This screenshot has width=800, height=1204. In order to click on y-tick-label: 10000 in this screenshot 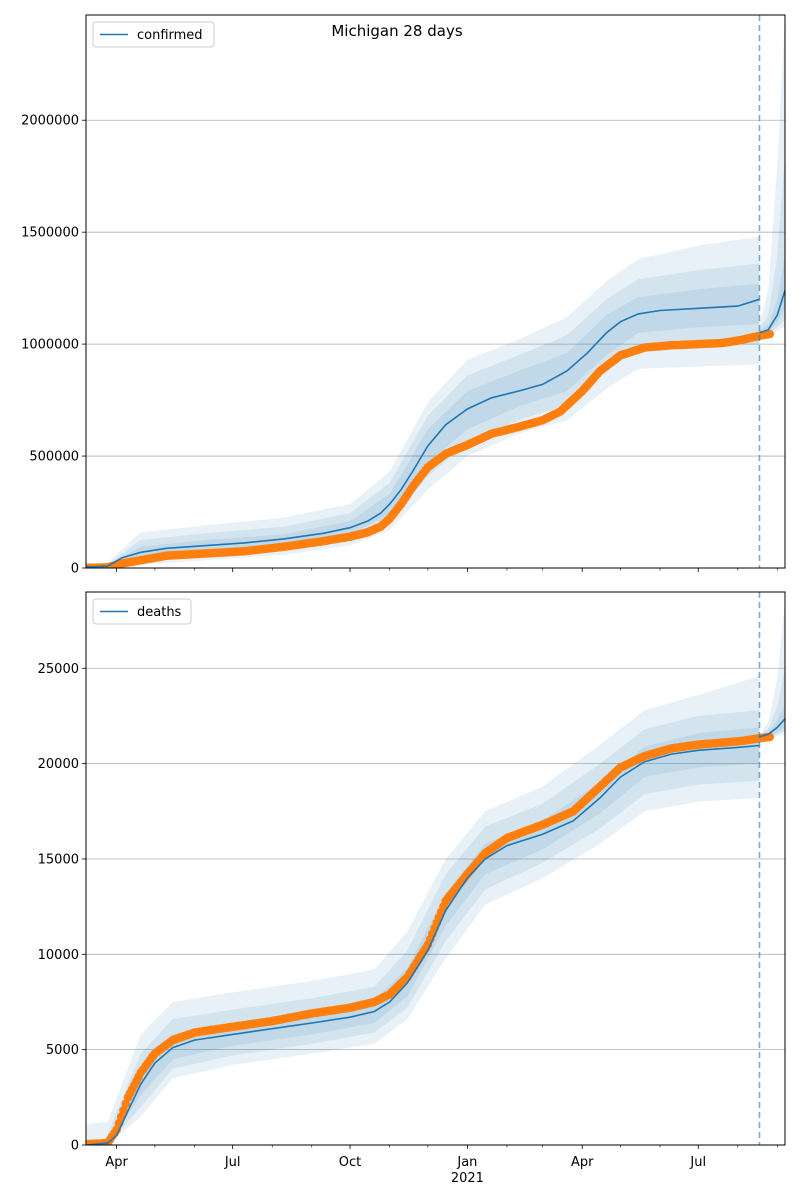, I will do `click(58, 955)`.